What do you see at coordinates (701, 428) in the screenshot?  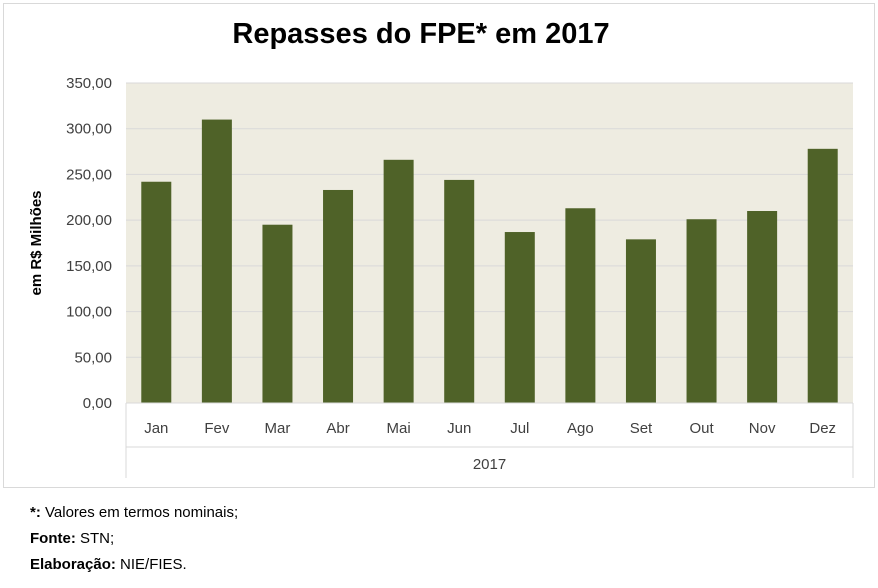 I see `x-tick-label: Out` at bounding box center [701, 428].